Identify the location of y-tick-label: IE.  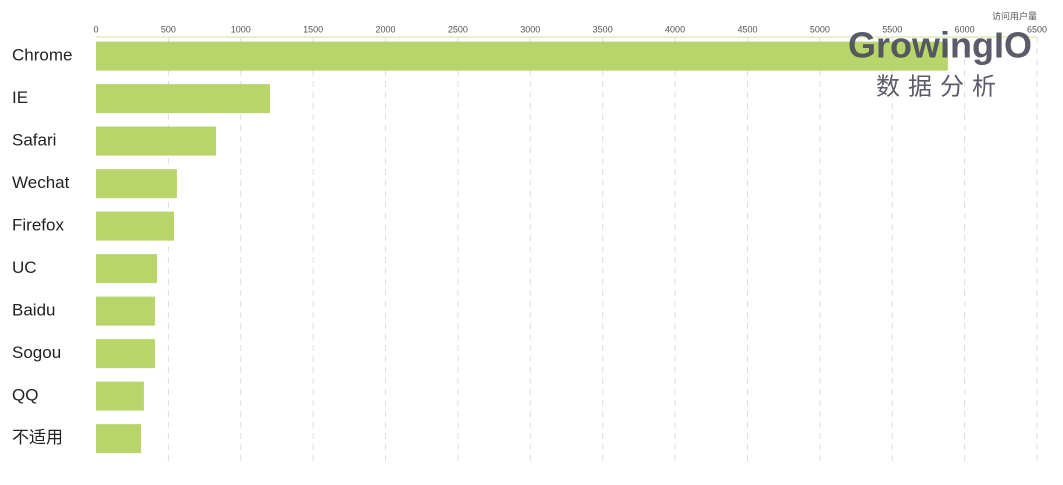
(20, 97).